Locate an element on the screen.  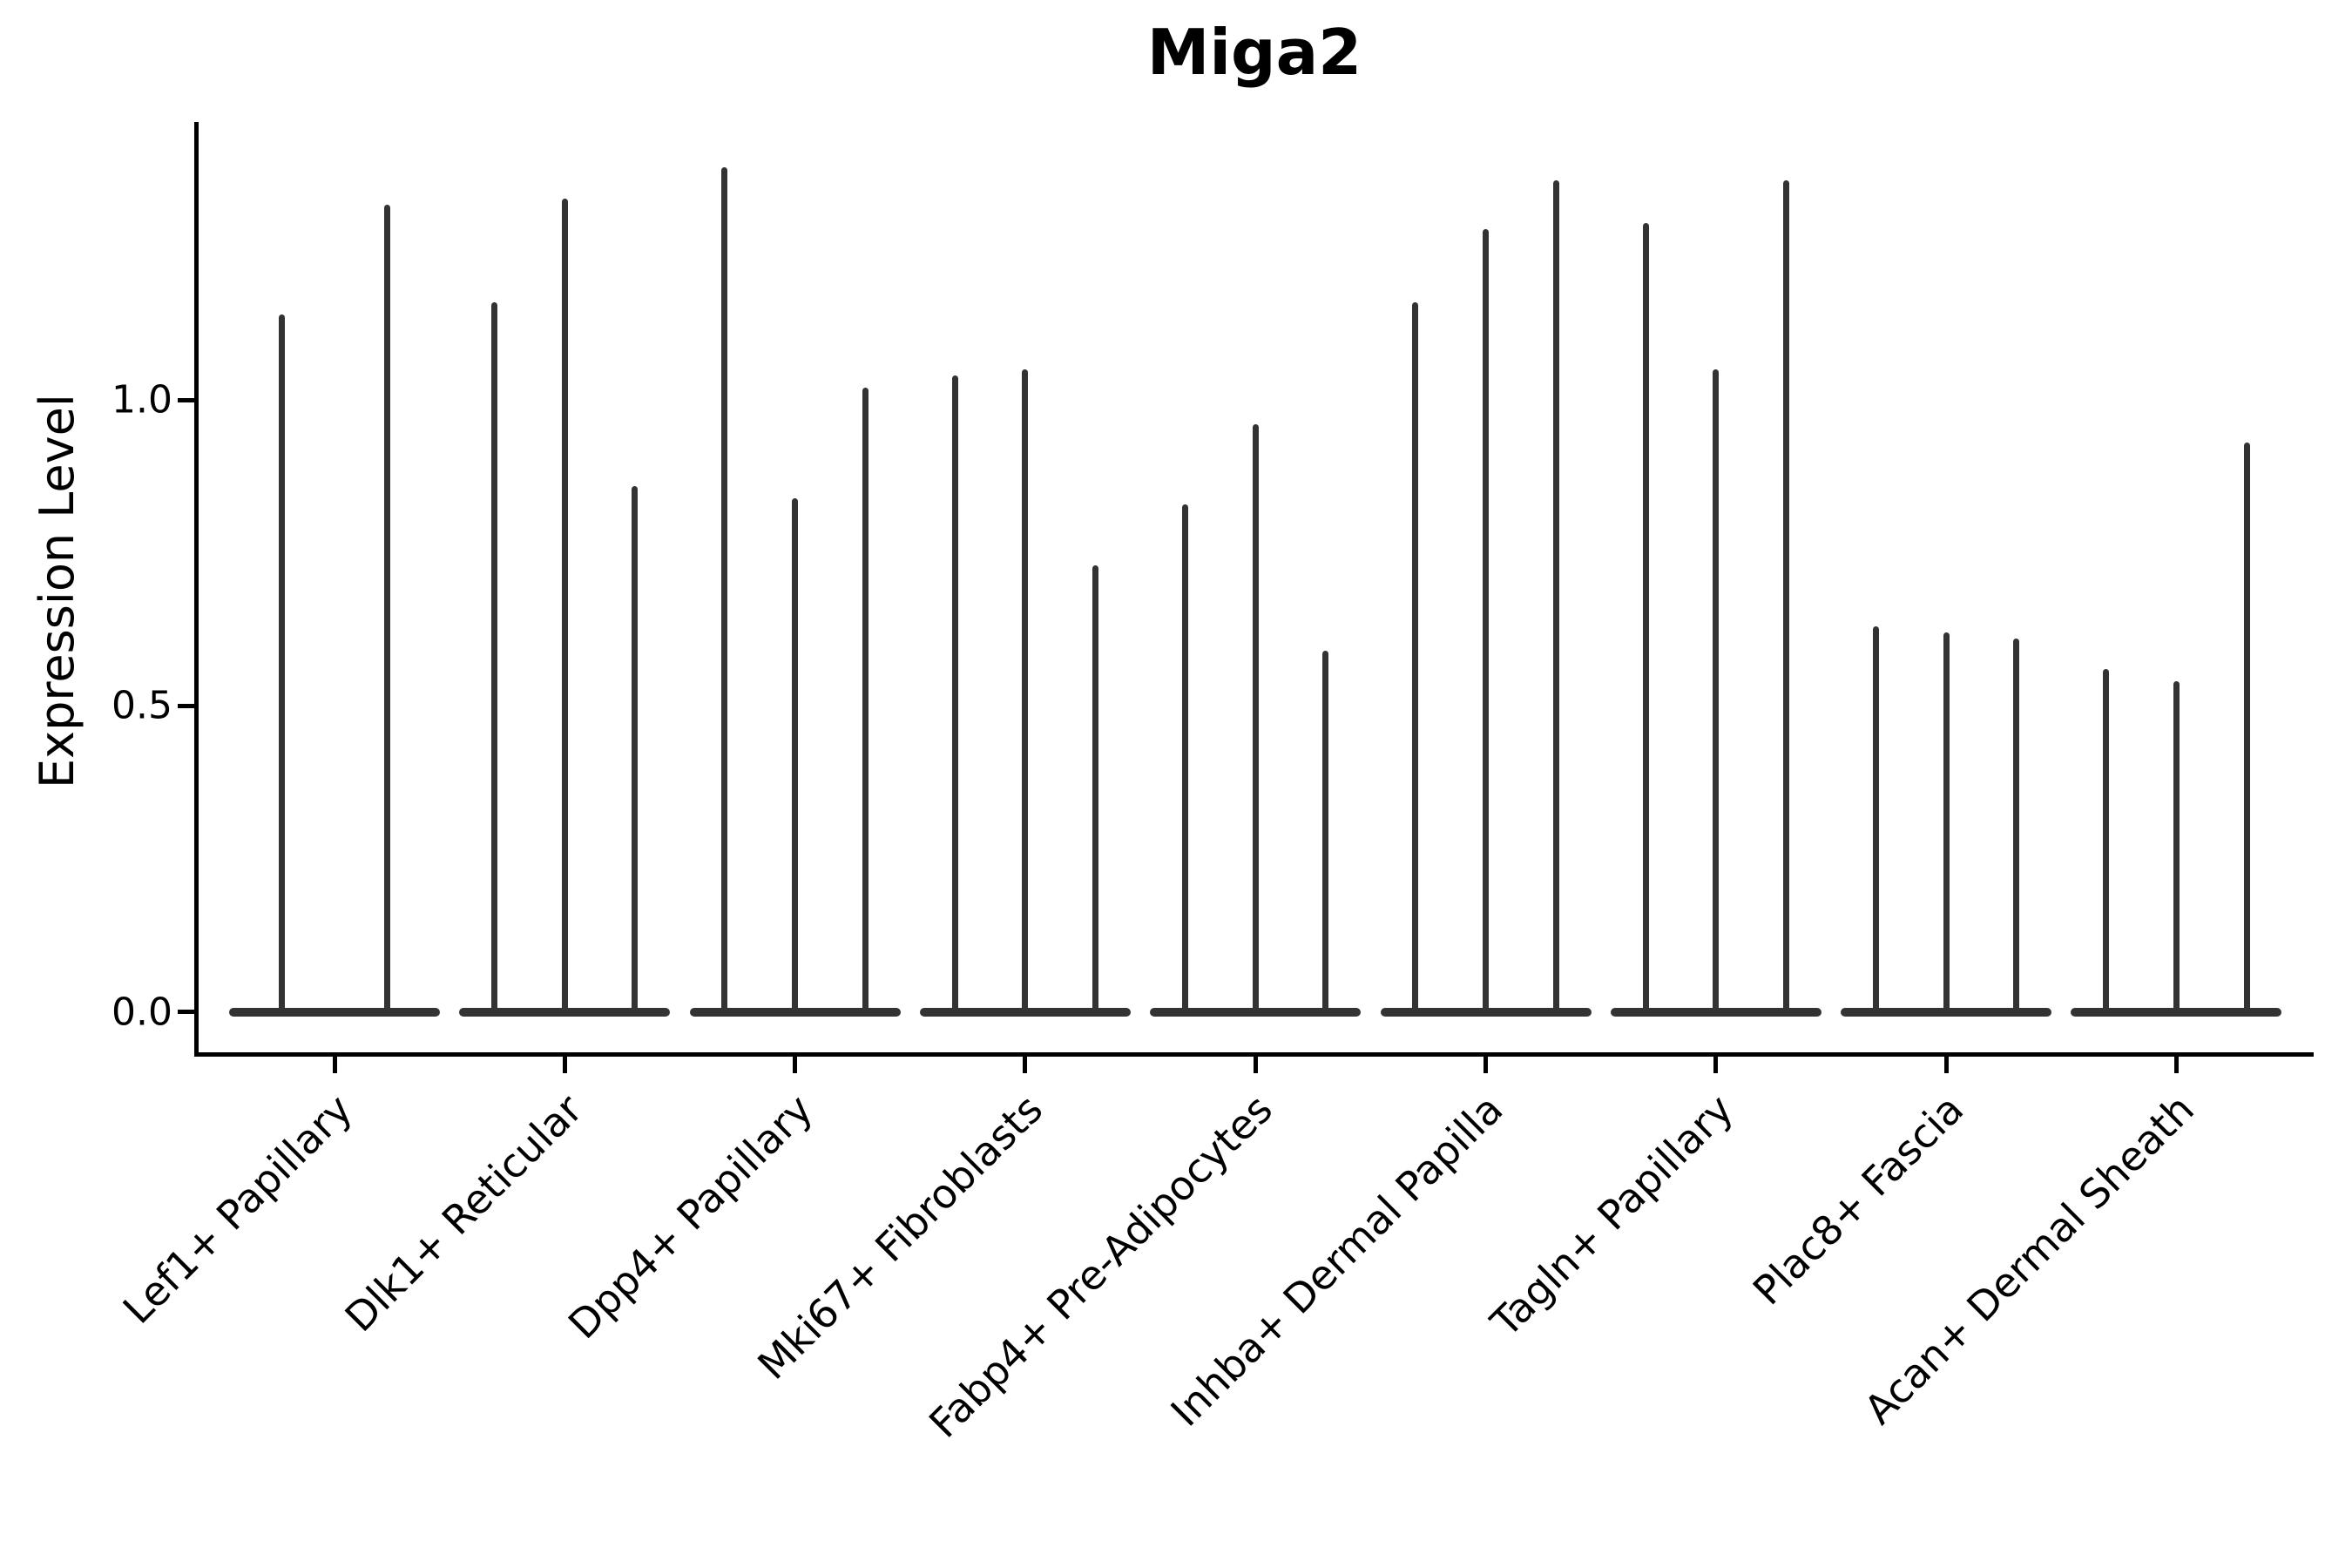
y-axis-line is located at coordinates (196, 589).